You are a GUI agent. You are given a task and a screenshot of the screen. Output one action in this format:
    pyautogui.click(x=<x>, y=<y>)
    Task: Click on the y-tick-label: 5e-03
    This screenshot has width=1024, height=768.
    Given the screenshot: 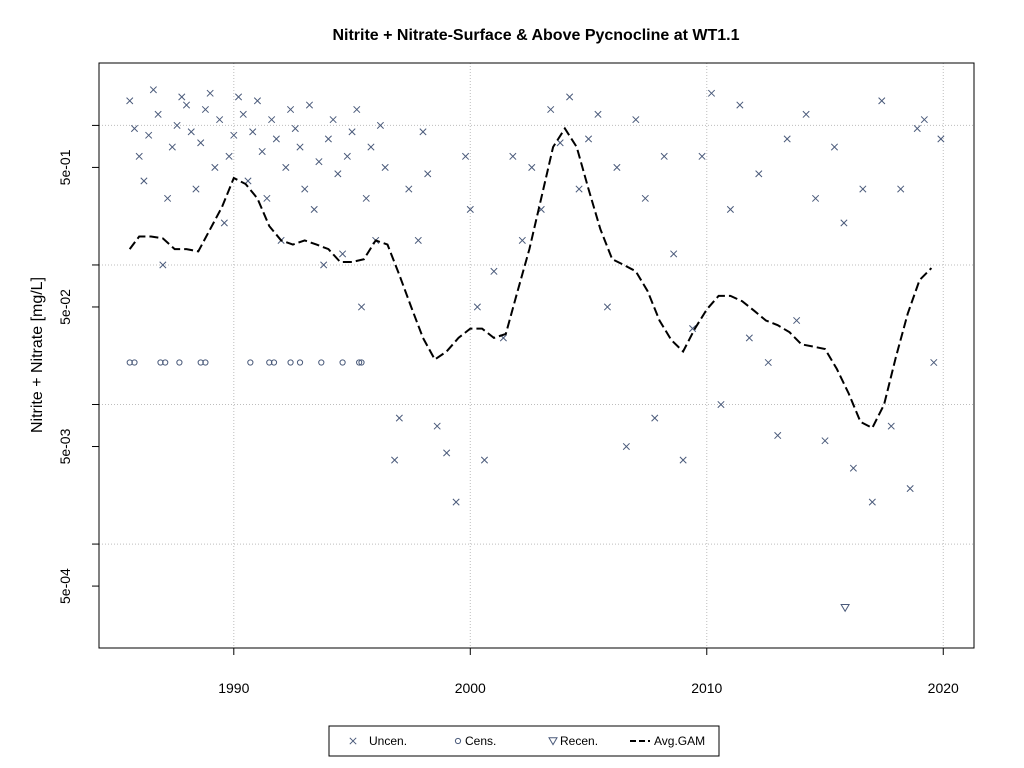 What is the action you would take?
    pyautogui.click(x=65, y=446)
    